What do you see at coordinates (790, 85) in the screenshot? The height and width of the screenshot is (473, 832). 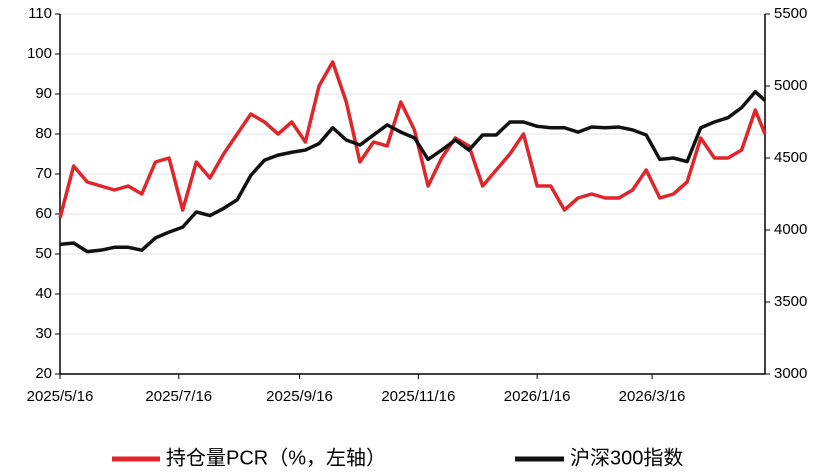 I see `y2-tick-label: 5000` at bounding box center [790, 85].